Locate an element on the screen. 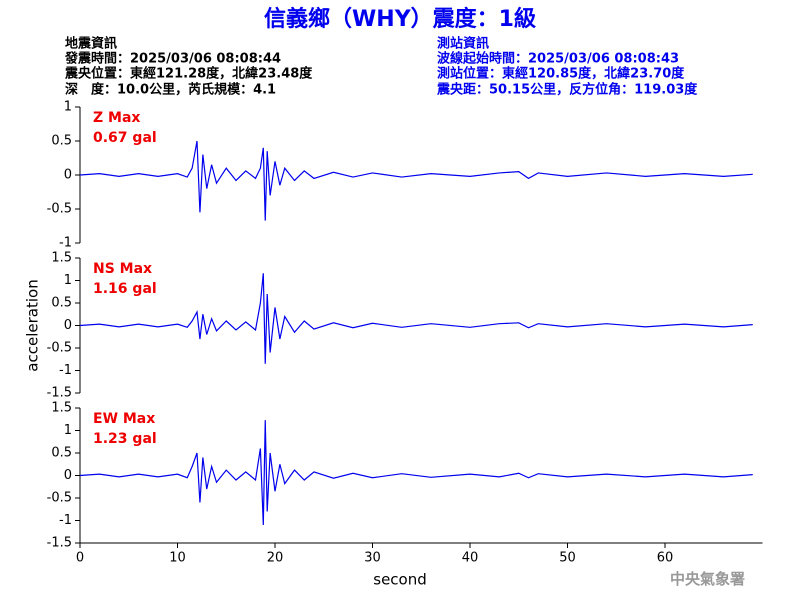  chart-title: 信義鄉（WHY）震度：1級 is located at coordinates (400, 19).